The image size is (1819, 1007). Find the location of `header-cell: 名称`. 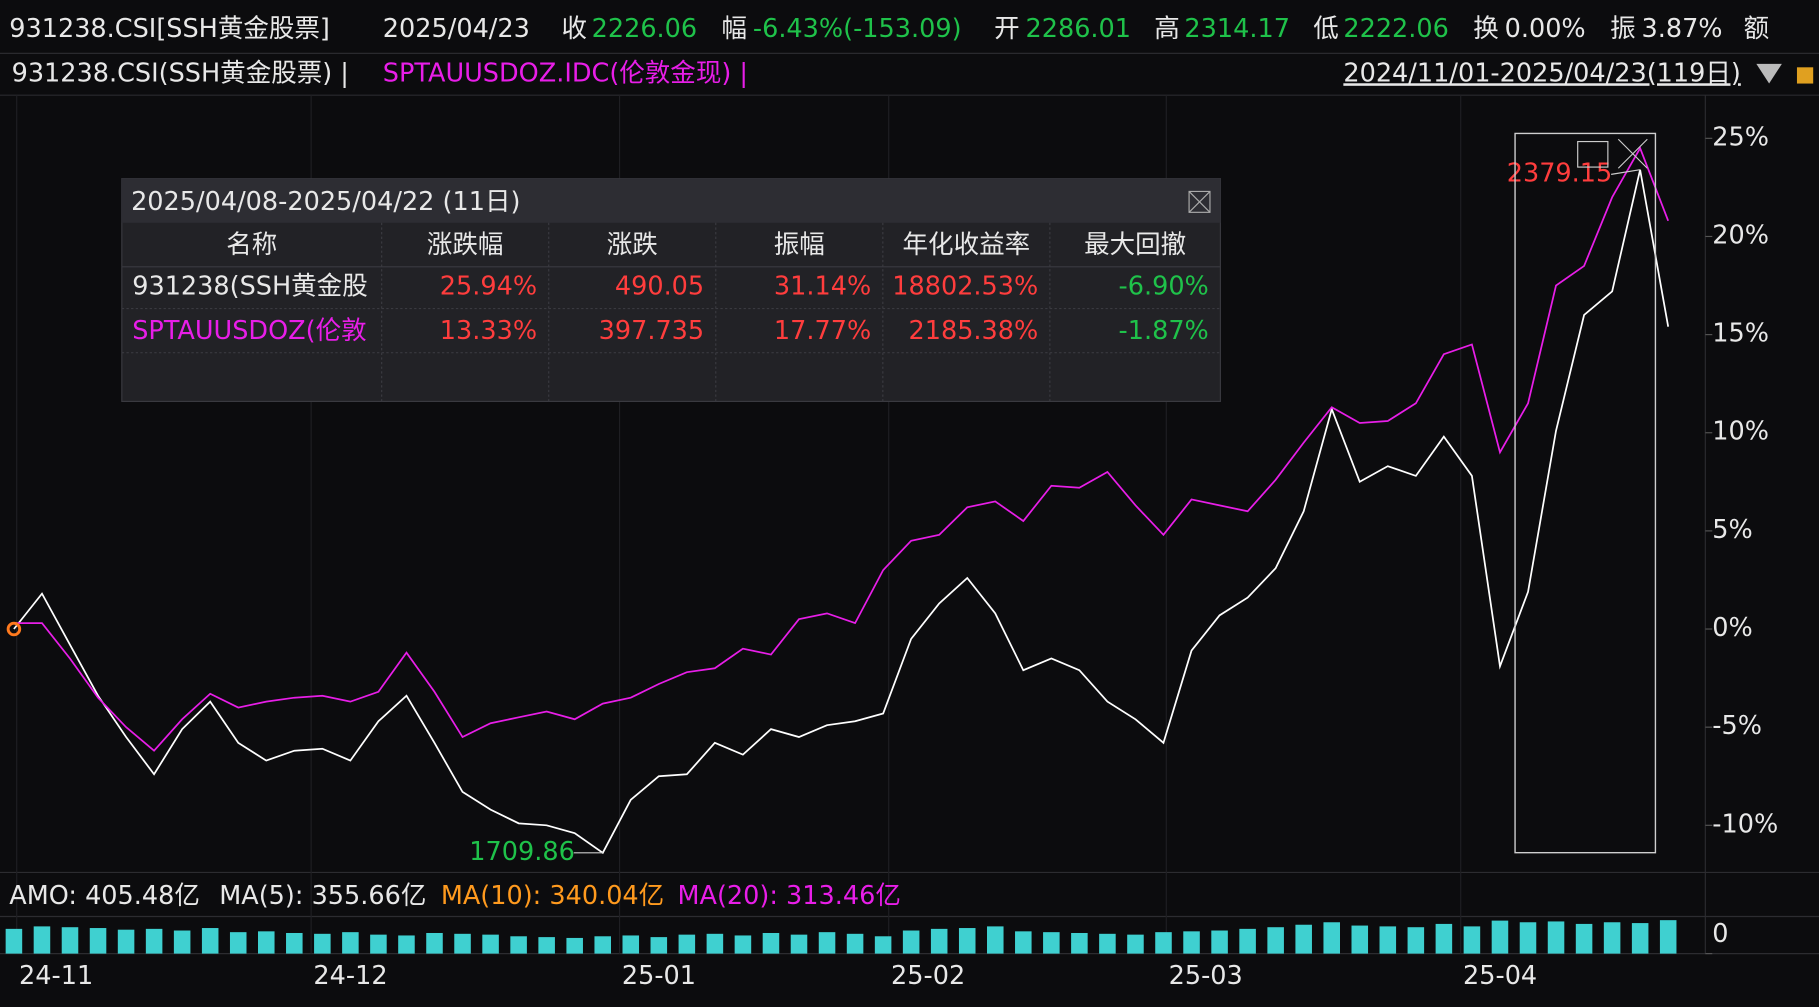

header-cell: 名称 is located at coordinates (251, 245).